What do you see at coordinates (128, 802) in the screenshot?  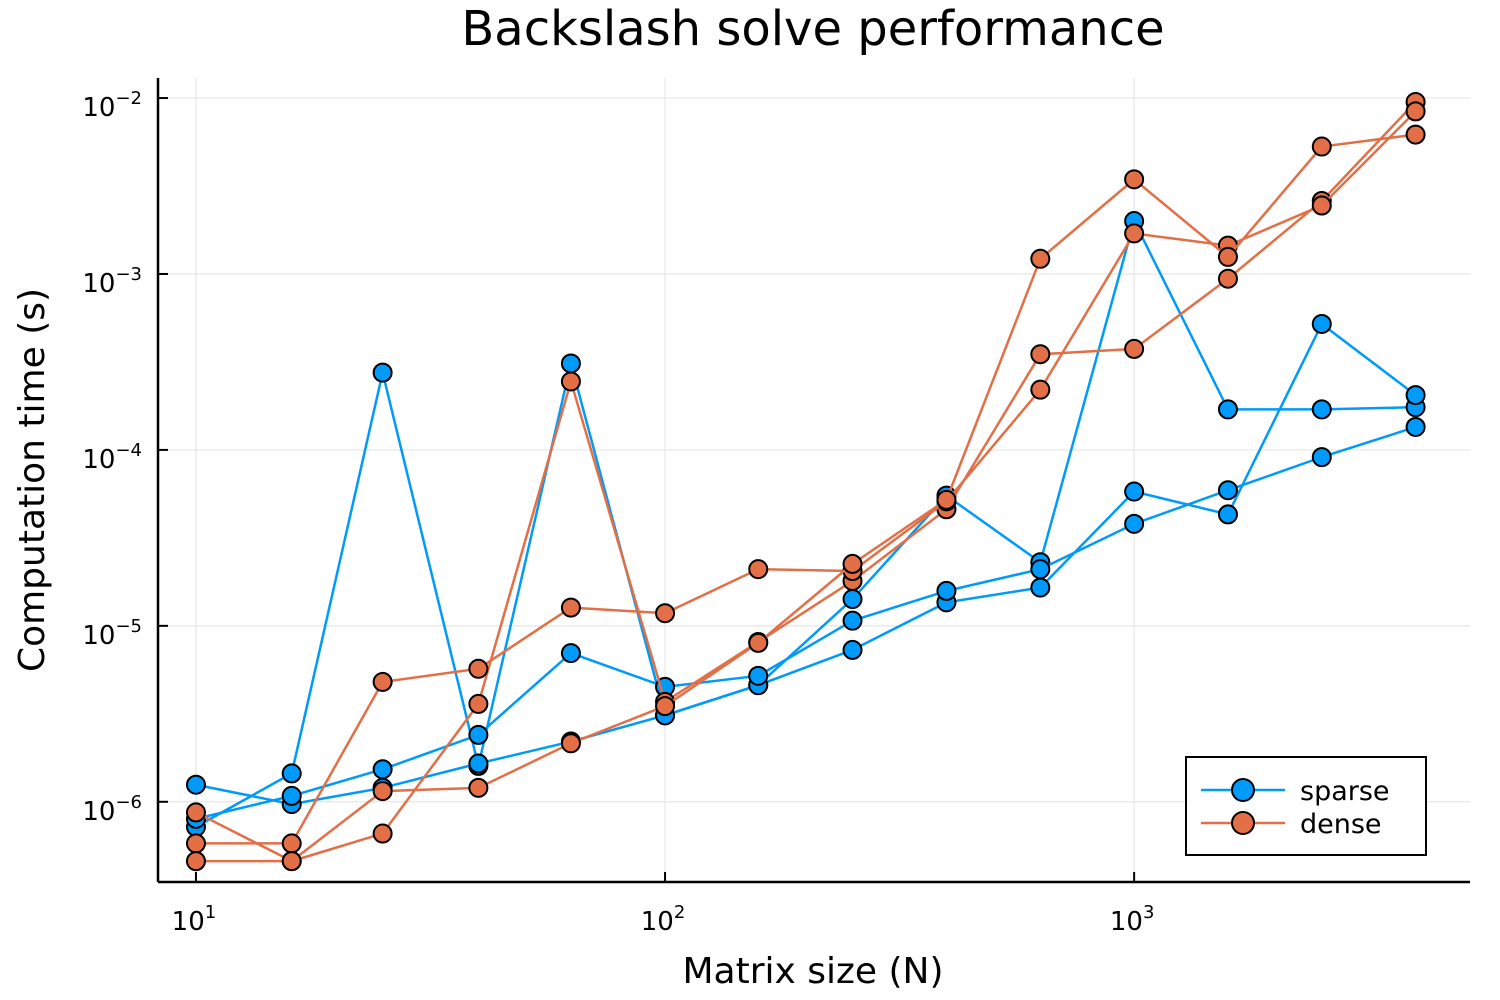 I see `y-tick-label-exponent: −6` at bounding box center [128, 802].